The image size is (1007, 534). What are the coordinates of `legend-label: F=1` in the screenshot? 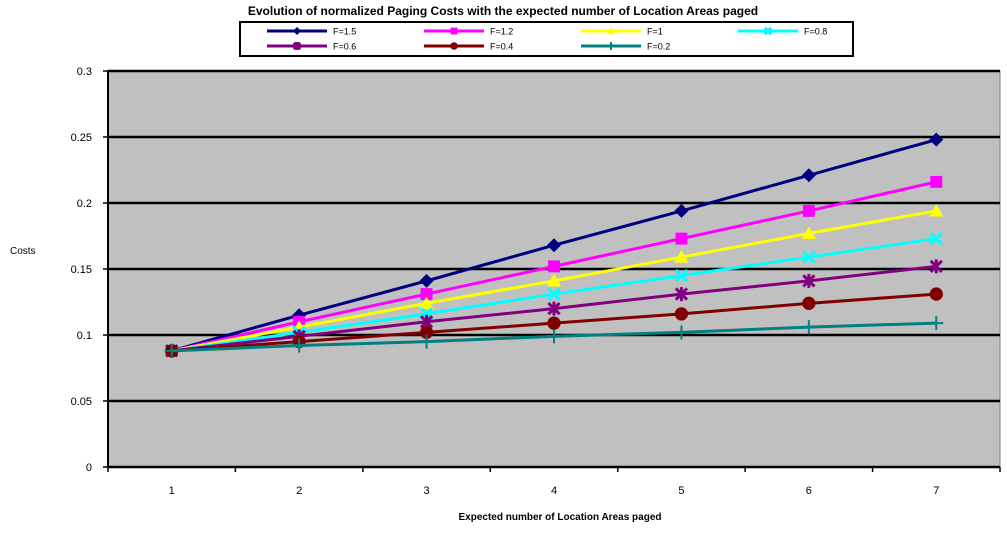 It's located at (655, 32).